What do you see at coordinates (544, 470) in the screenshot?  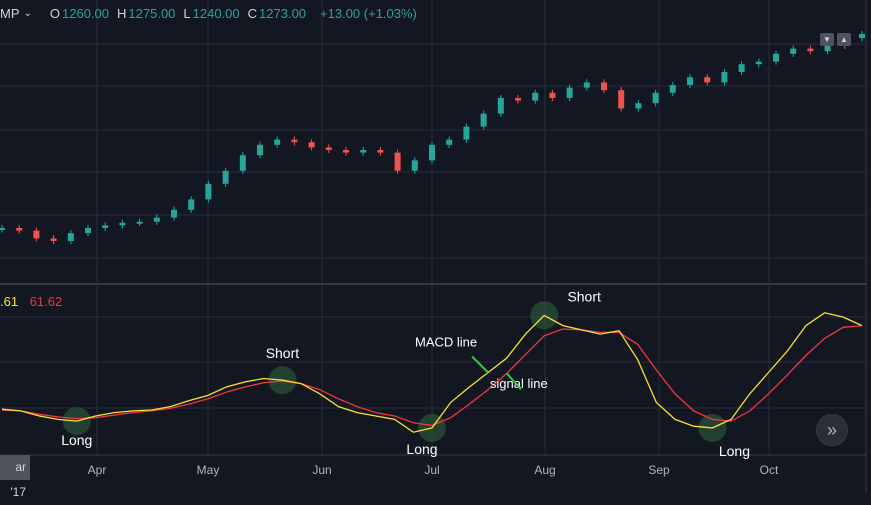 I see `x-tick-label: Aug` at bounding box center [544, 470].